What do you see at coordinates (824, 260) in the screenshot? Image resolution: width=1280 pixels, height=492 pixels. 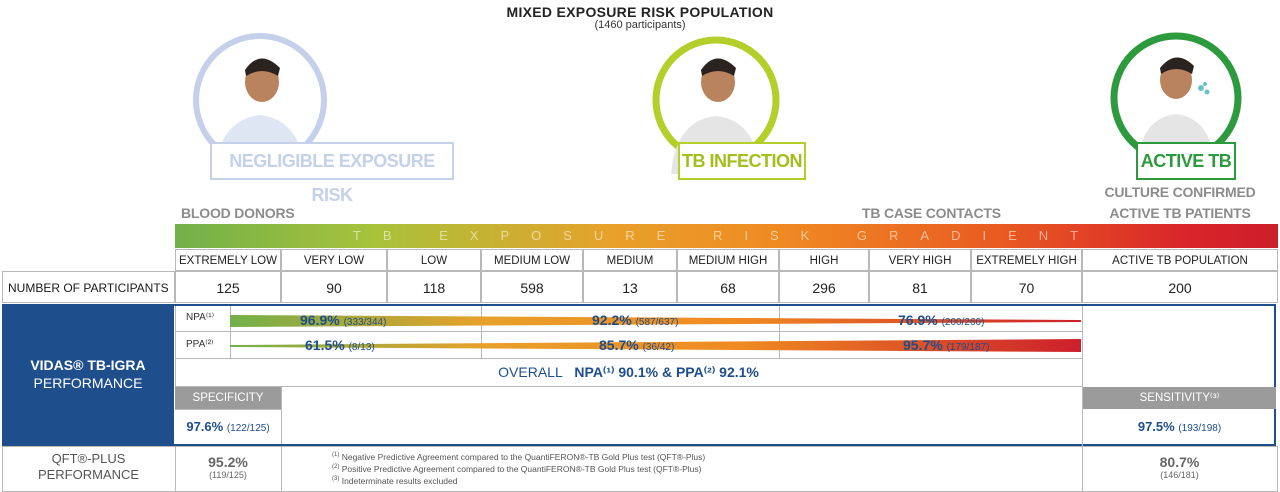 I see `category-cell: HIGH` at bounding box center [824, 260].